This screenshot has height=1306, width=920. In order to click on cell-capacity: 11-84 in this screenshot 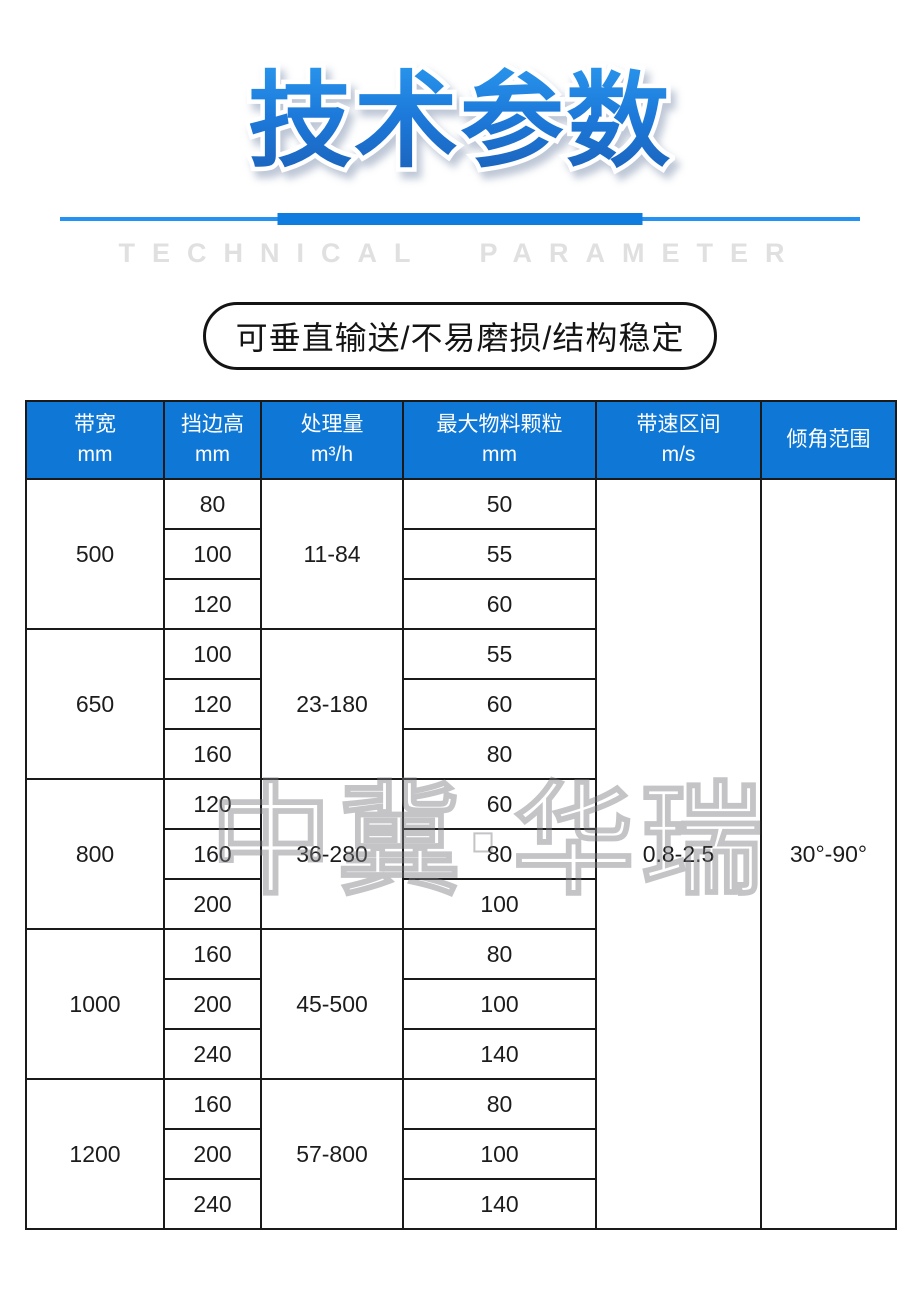, I will do `click(332, 554)`.